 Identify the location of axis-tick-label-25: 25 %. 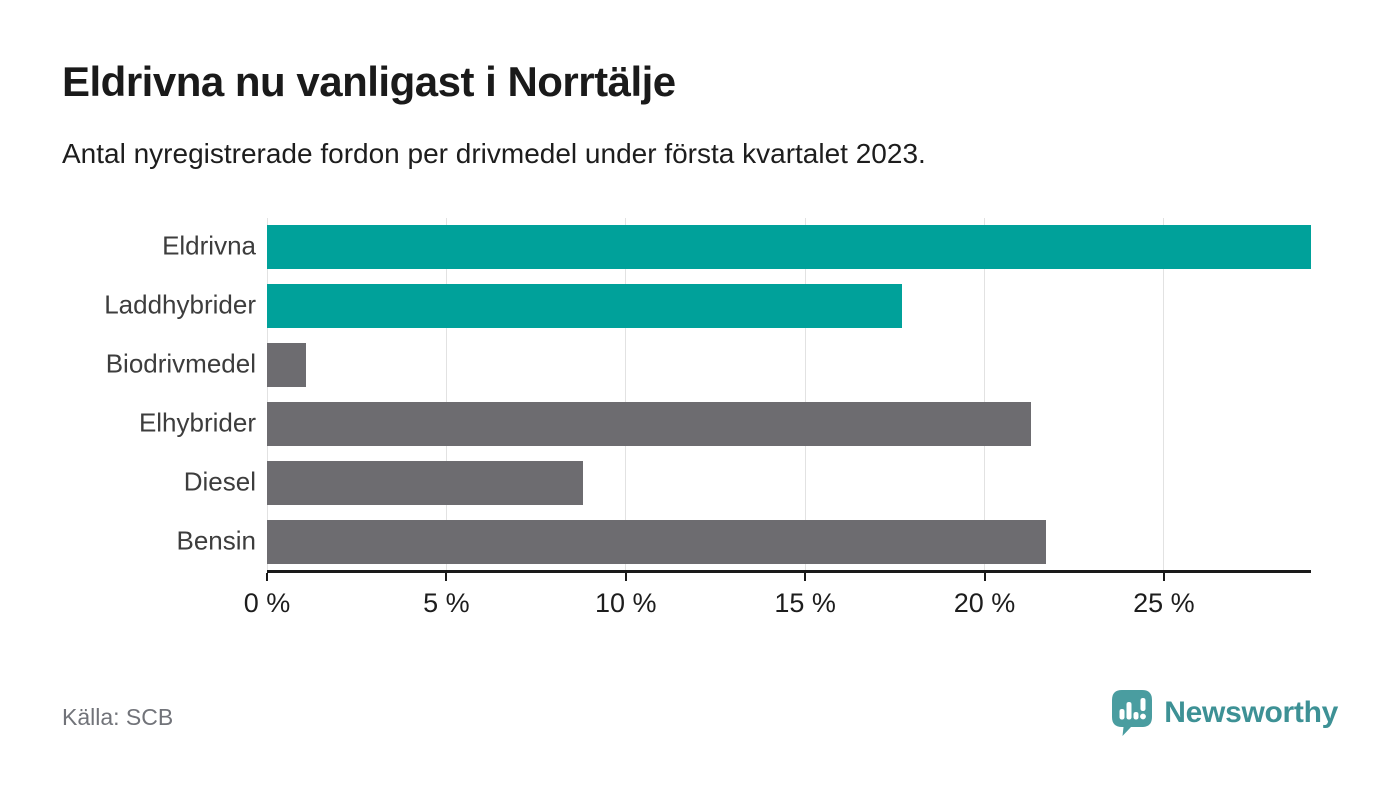
(1164, 603).